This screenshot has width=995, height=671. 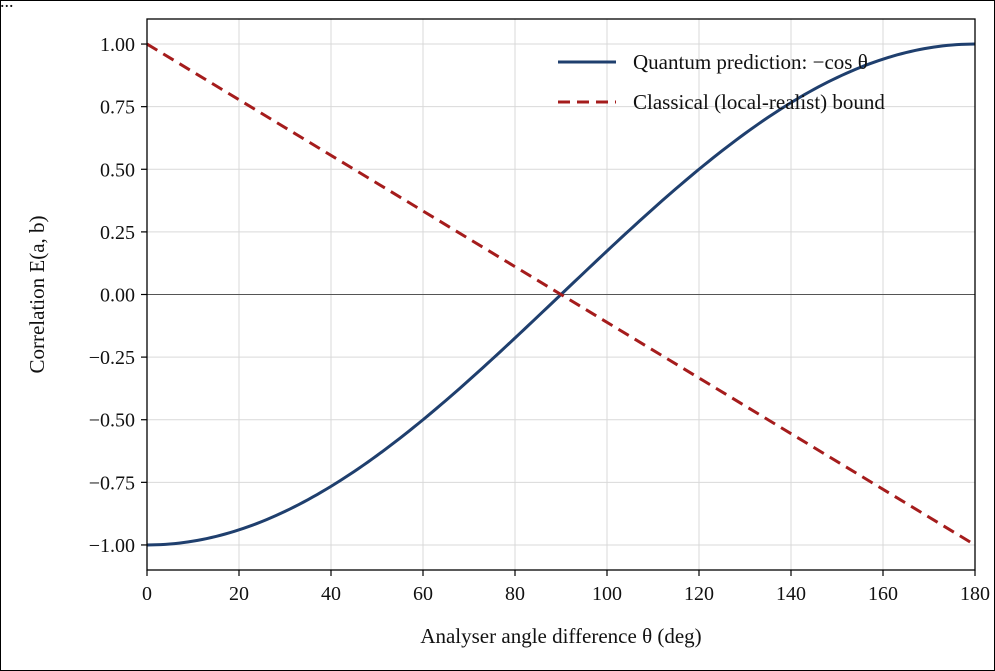 What do you see at coordinates (975, 594) in the screenshot?
I see `x-tick-label: 180` at bounding box center [975, 594].